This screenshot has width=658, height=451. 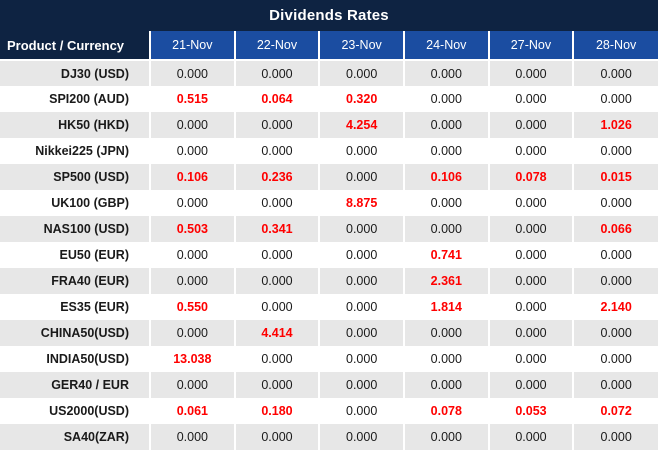 I want to click on dividend-value-cell: 0.515, so click(x=192, y=99).